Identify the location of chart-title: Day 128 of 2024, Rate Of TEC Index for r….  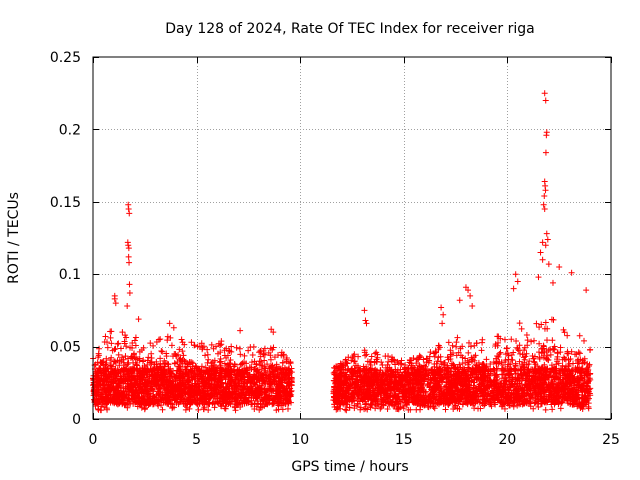
(349, 29).